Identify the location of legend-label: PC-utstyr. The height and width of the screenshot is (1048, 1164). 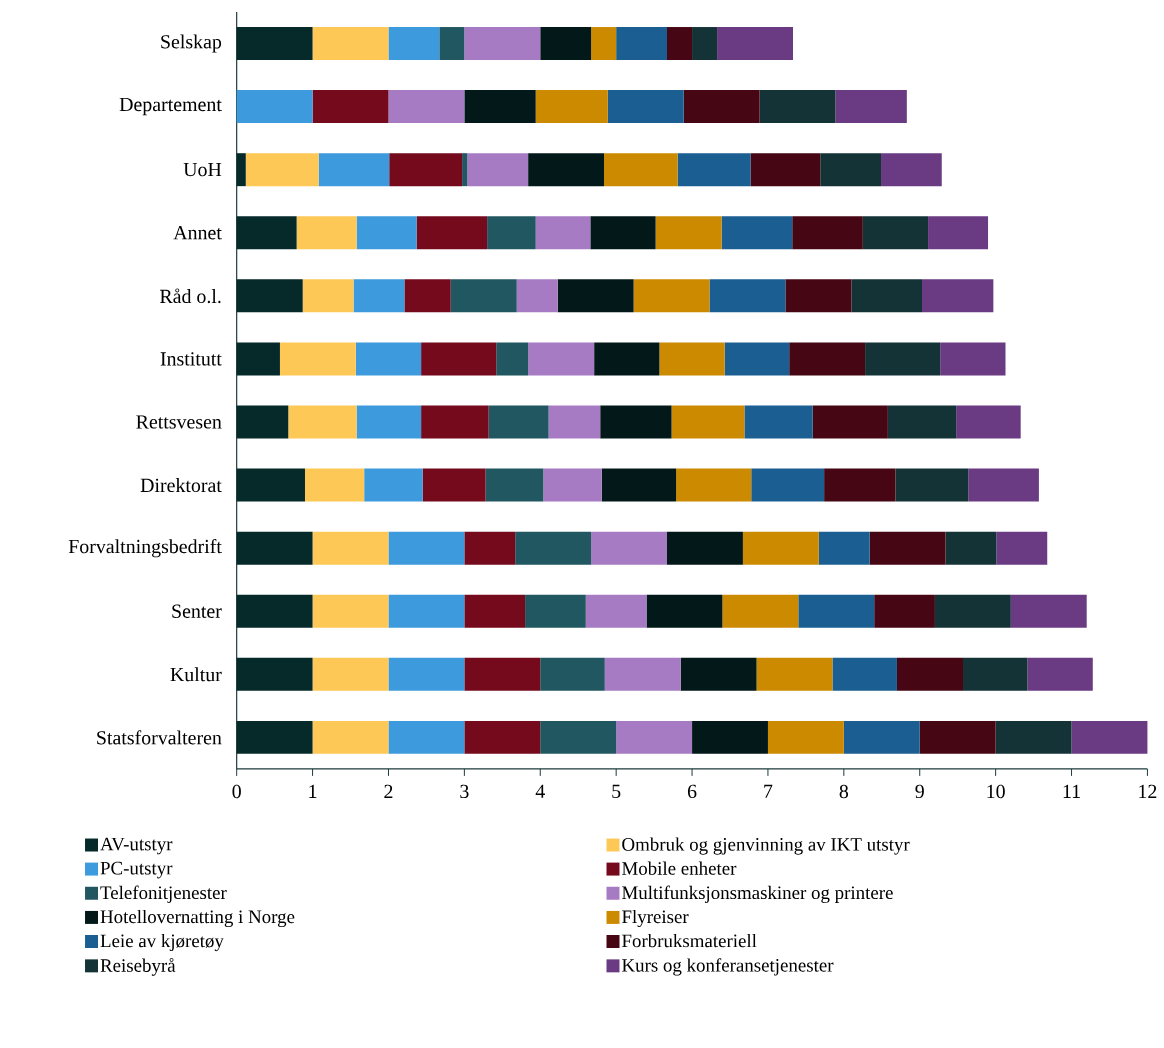
(136, 870).